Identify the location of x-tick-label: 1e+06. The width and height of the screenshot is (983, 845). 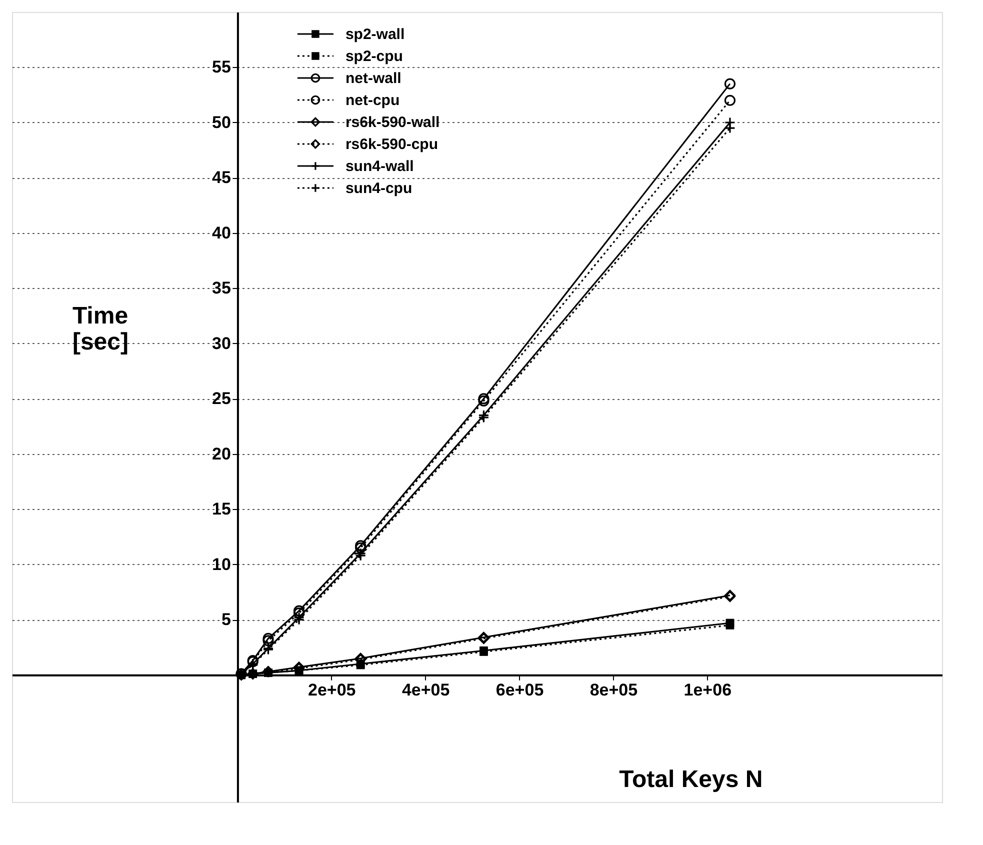
(708, 690).